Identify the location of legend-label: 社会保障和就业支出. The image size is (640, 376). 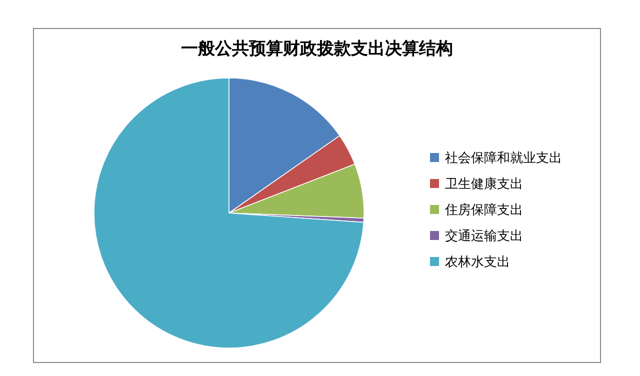
(503, 158).